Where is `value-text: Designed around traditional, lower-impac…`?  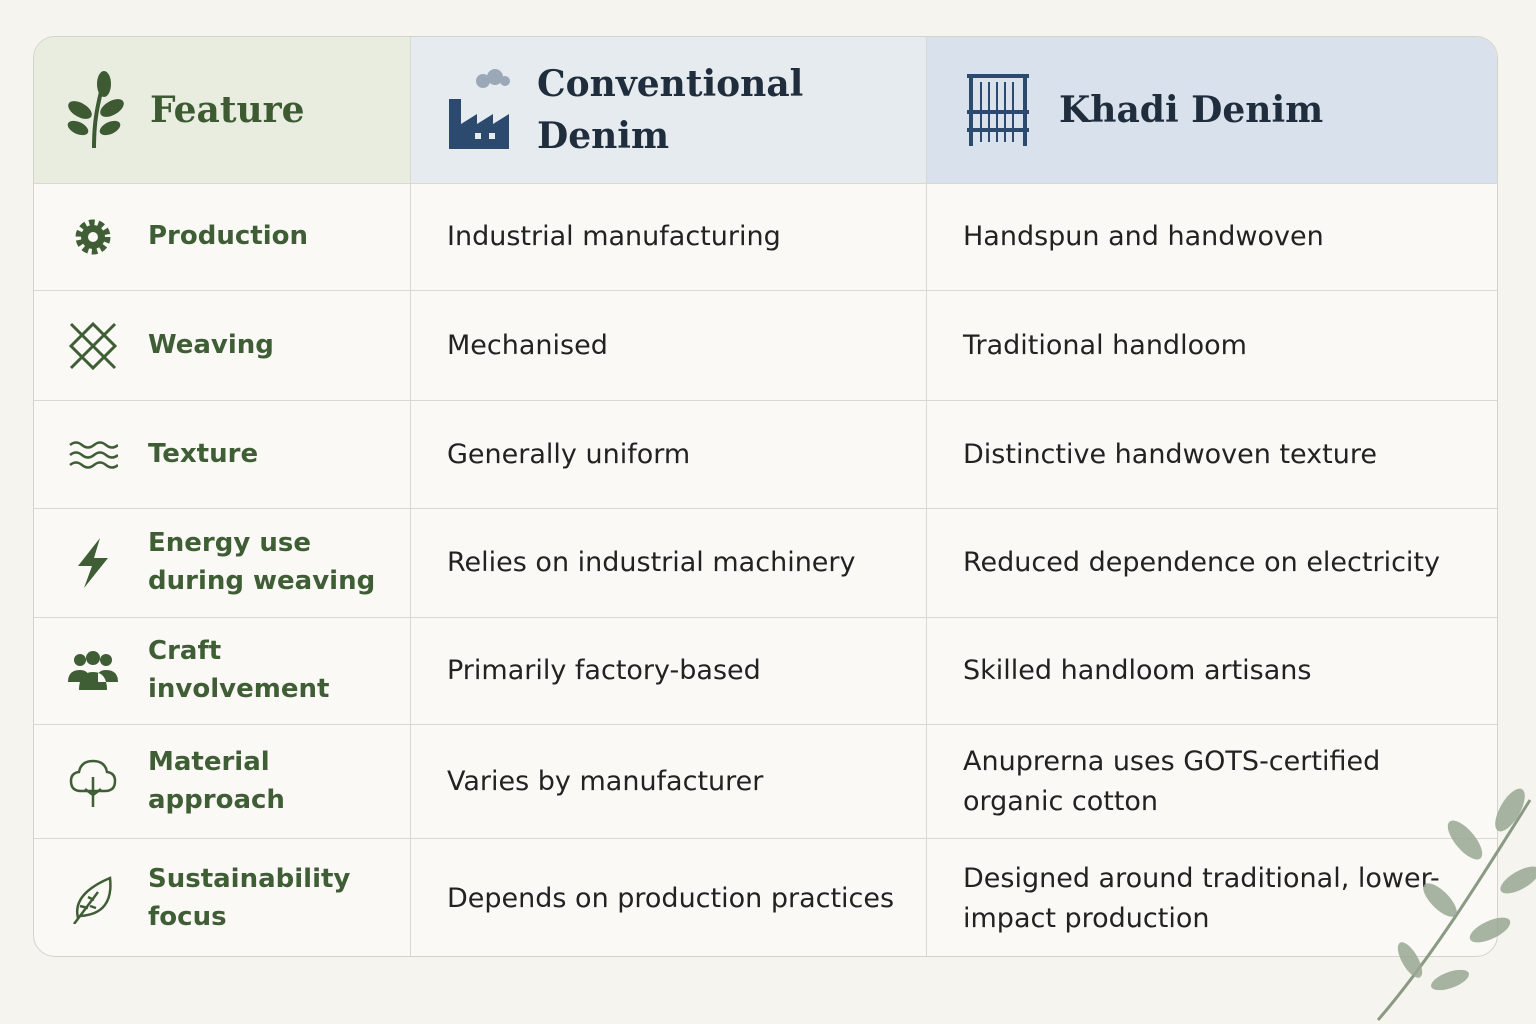 value-text: Designed around traditional, lower-impac… is located at coordinates (1201, 898).